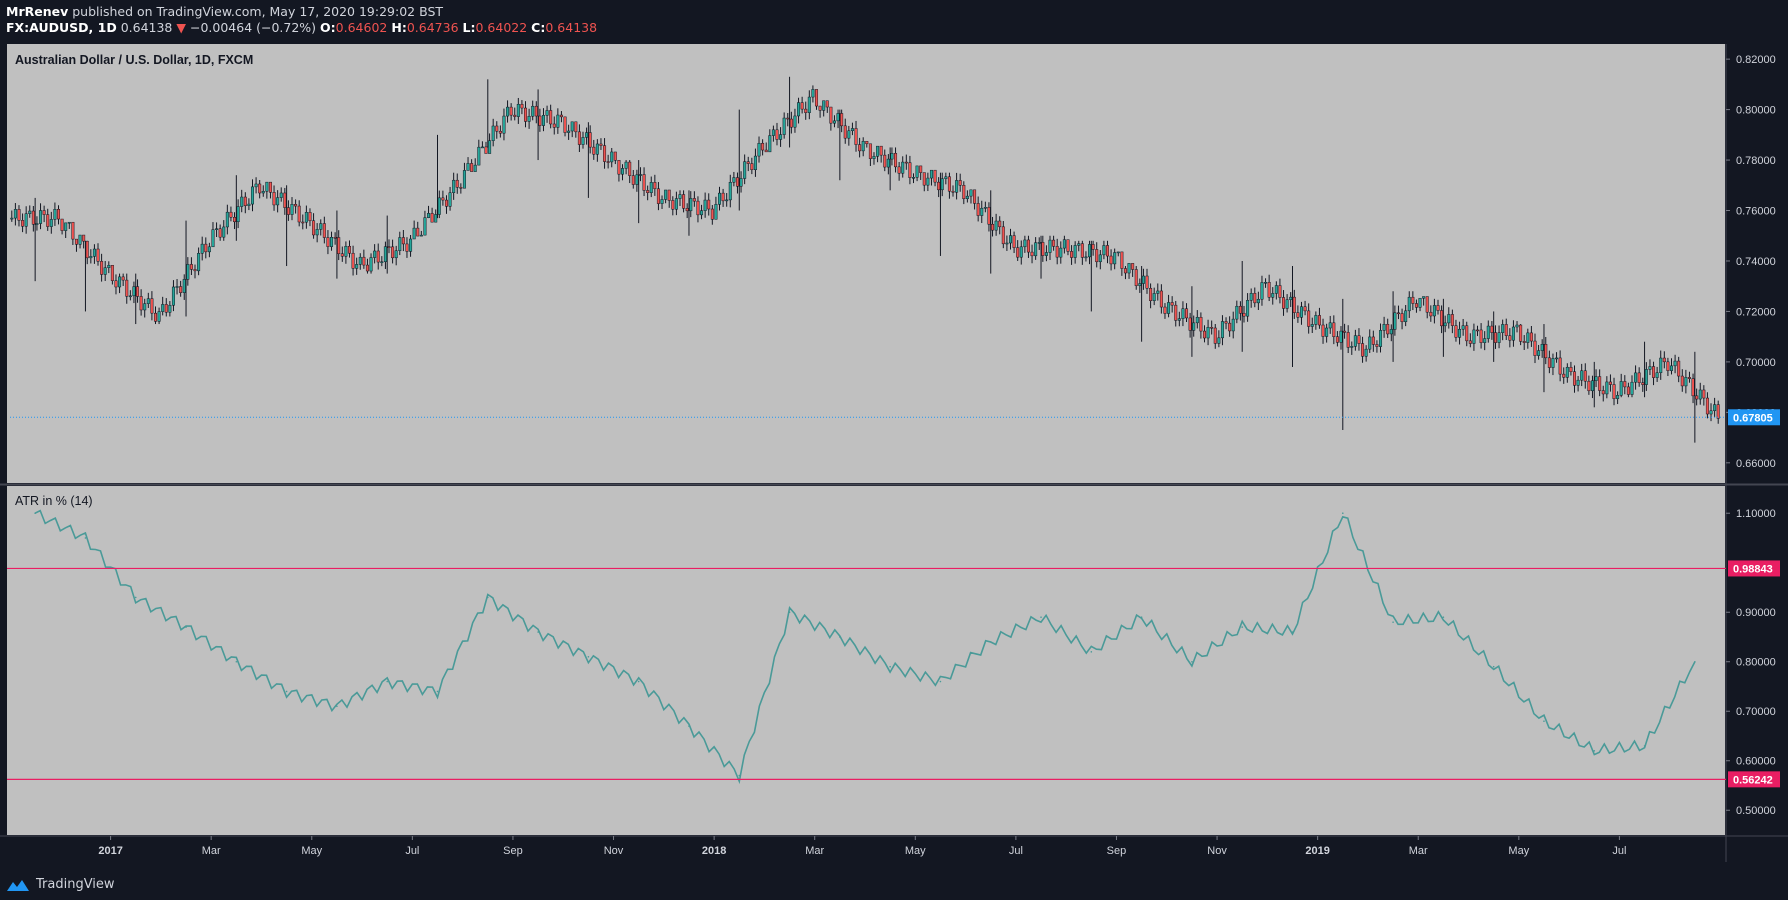  What do you see at coordinates (469, 27) in the screenshot?
I see `low-label: L:` at bounding box center [469, 27].